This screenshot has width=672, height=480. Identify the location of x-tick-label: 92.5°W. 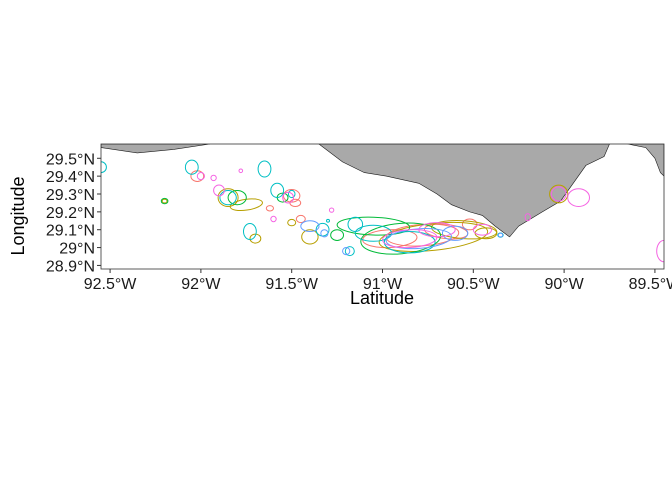
(111, 284).